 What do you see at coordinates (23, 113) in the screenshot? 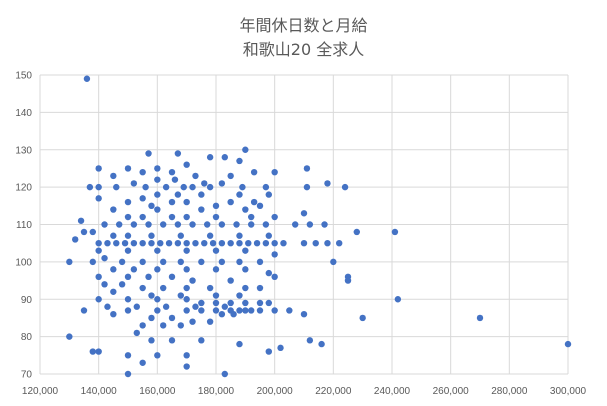
I see `y-tick-label: 140` at bounding box center [23, 113].